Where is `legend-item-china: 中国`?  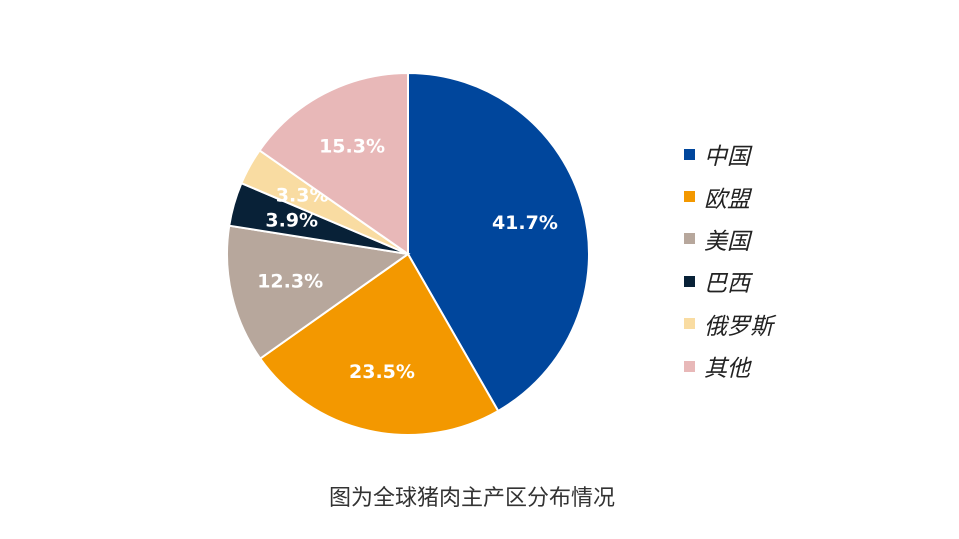
legend-item-china: 中国 is located at coordinates (728, 154).